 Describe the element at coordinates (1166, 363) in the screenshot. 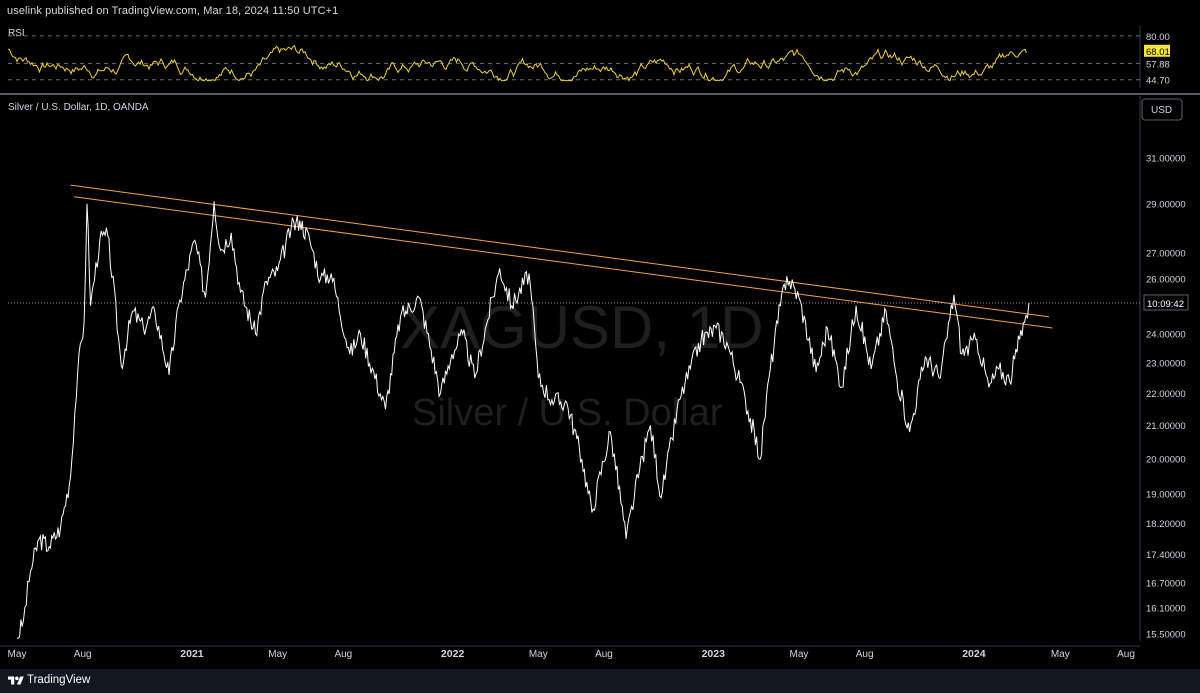

I see `y-tick-label: 23.00000` at that location.